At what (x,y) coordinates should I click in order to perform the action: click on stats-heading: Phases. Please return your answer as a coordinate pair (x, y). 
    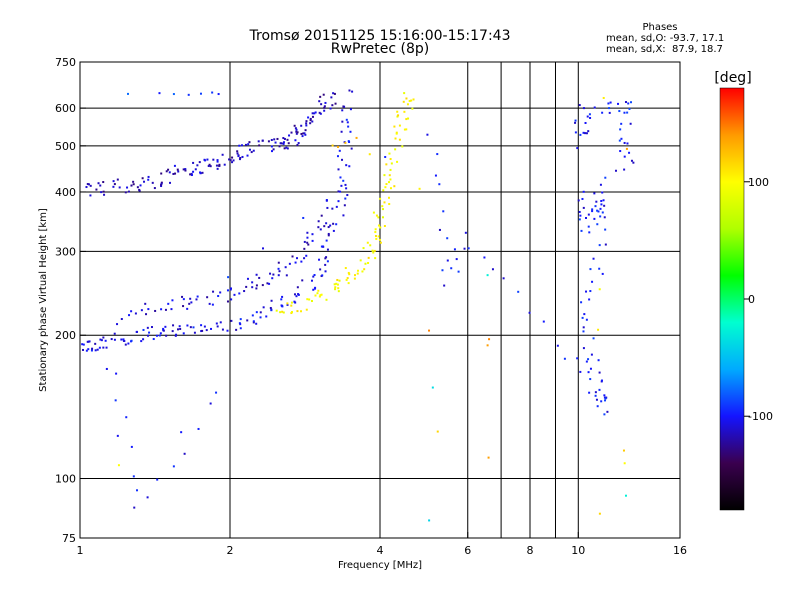
    Looking at the image, I should click on (659, 27).